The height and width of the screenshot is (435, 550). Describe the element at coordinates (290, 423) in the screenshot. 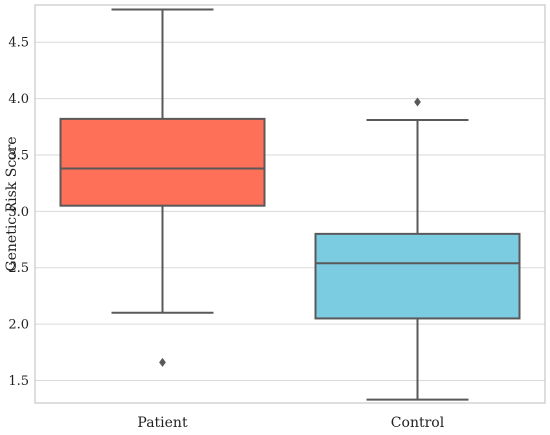

I see `x-axis-categories: Patient Control` at that location.